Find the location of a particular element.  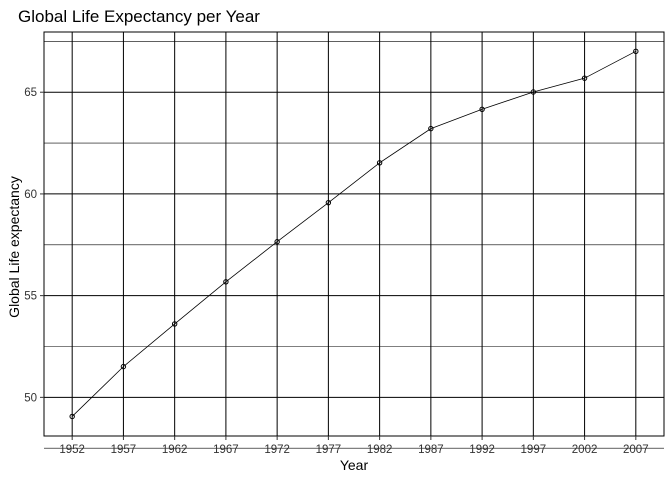

y-tick-label: 50 is located at coordinates (30, 398).